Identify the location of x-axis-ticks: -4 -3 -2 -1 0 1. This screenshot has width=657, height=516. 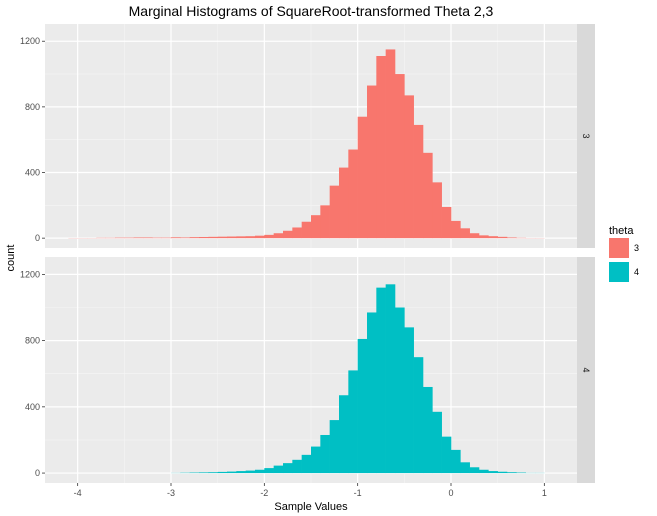
(310, 490).